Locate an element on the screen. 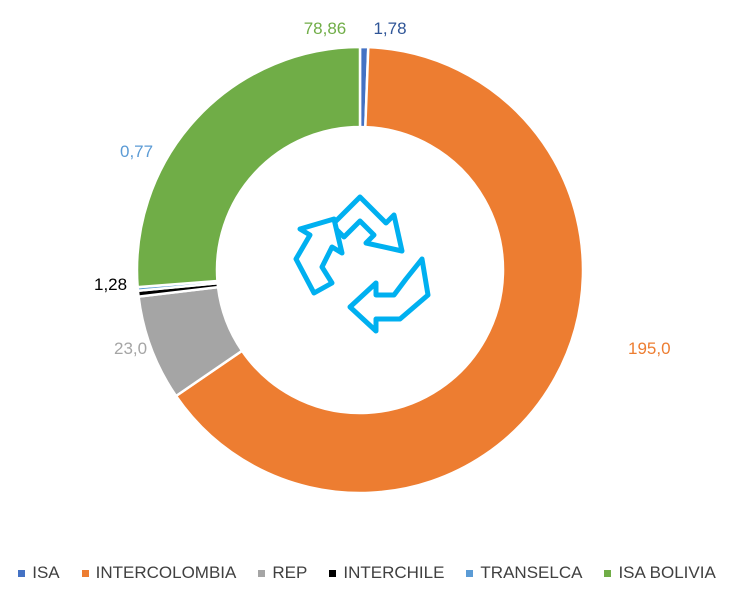 The width and height of the screenshot is (734, 605). data-label-isa: 1,78 is located at coordinates (389, 28).